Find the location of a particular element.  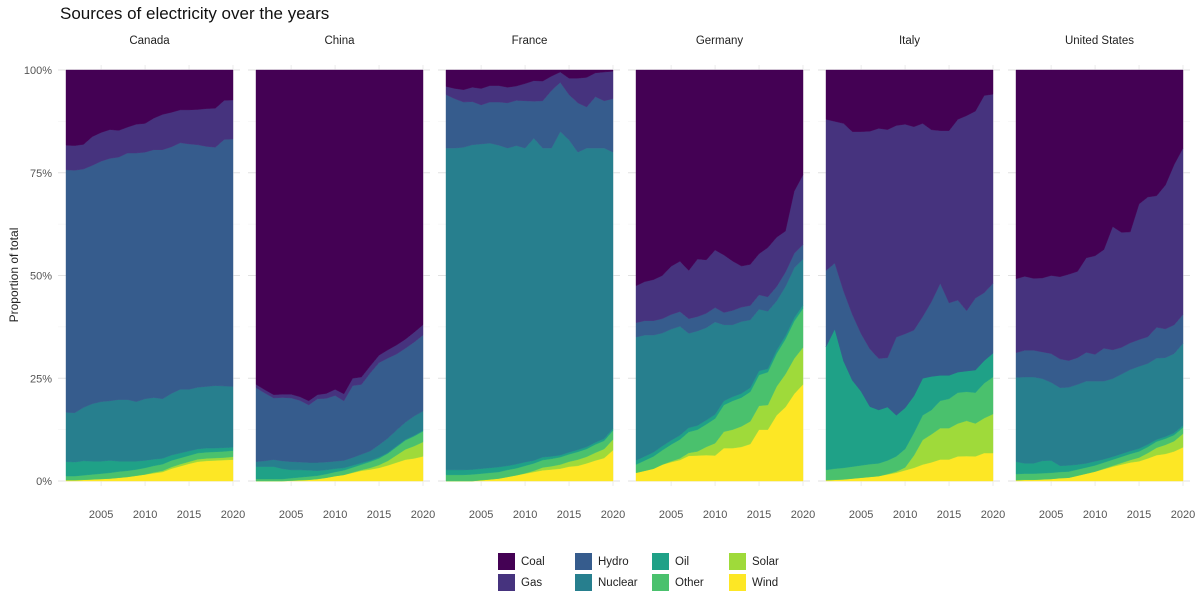

y-tick-label: 25% is located at coordinates (41, 379).